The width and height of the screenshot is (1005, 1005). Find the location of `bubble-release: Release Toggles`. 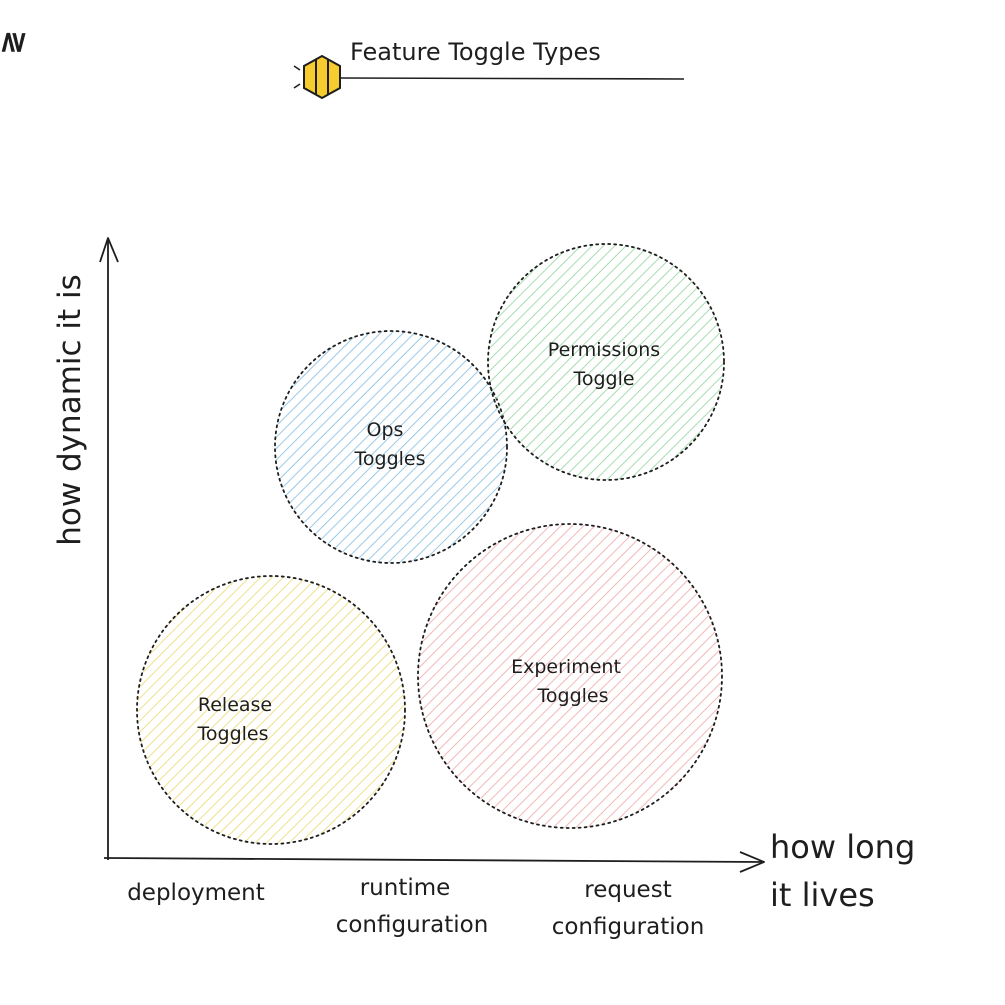

bubble-release: Release Toggles is located at coordinates (271, 710).